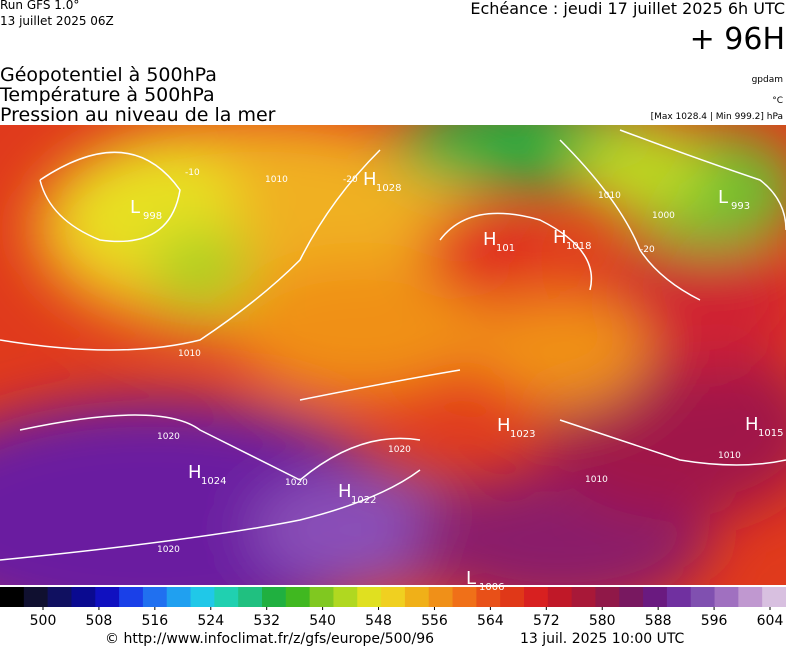  Describe the element at coordinates (108, 75) in the screenshot. I see `title: Géopotentiel à 500hPa` at that location.